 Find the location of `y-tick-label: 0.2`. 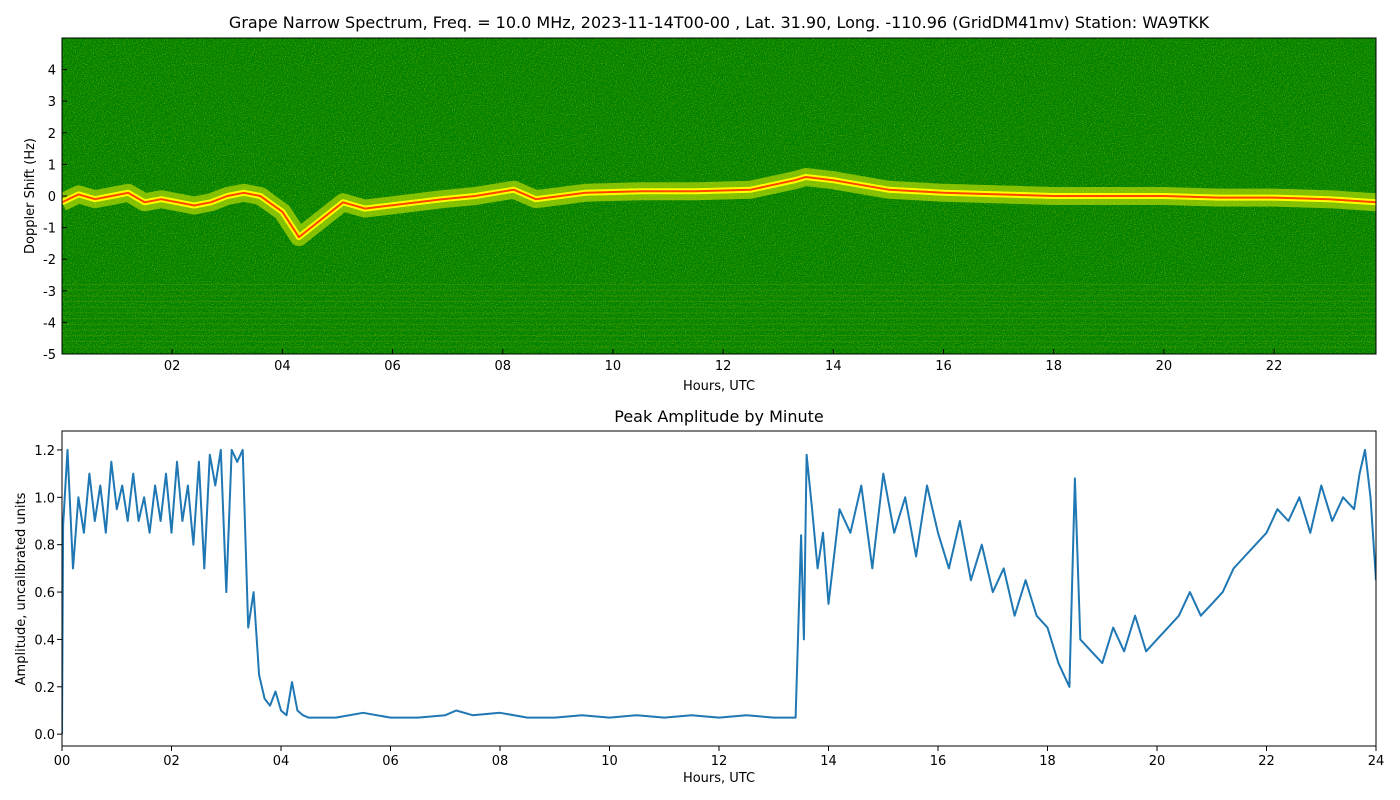

y-tick-label: 0.2 is located at coordinates (44, 688).